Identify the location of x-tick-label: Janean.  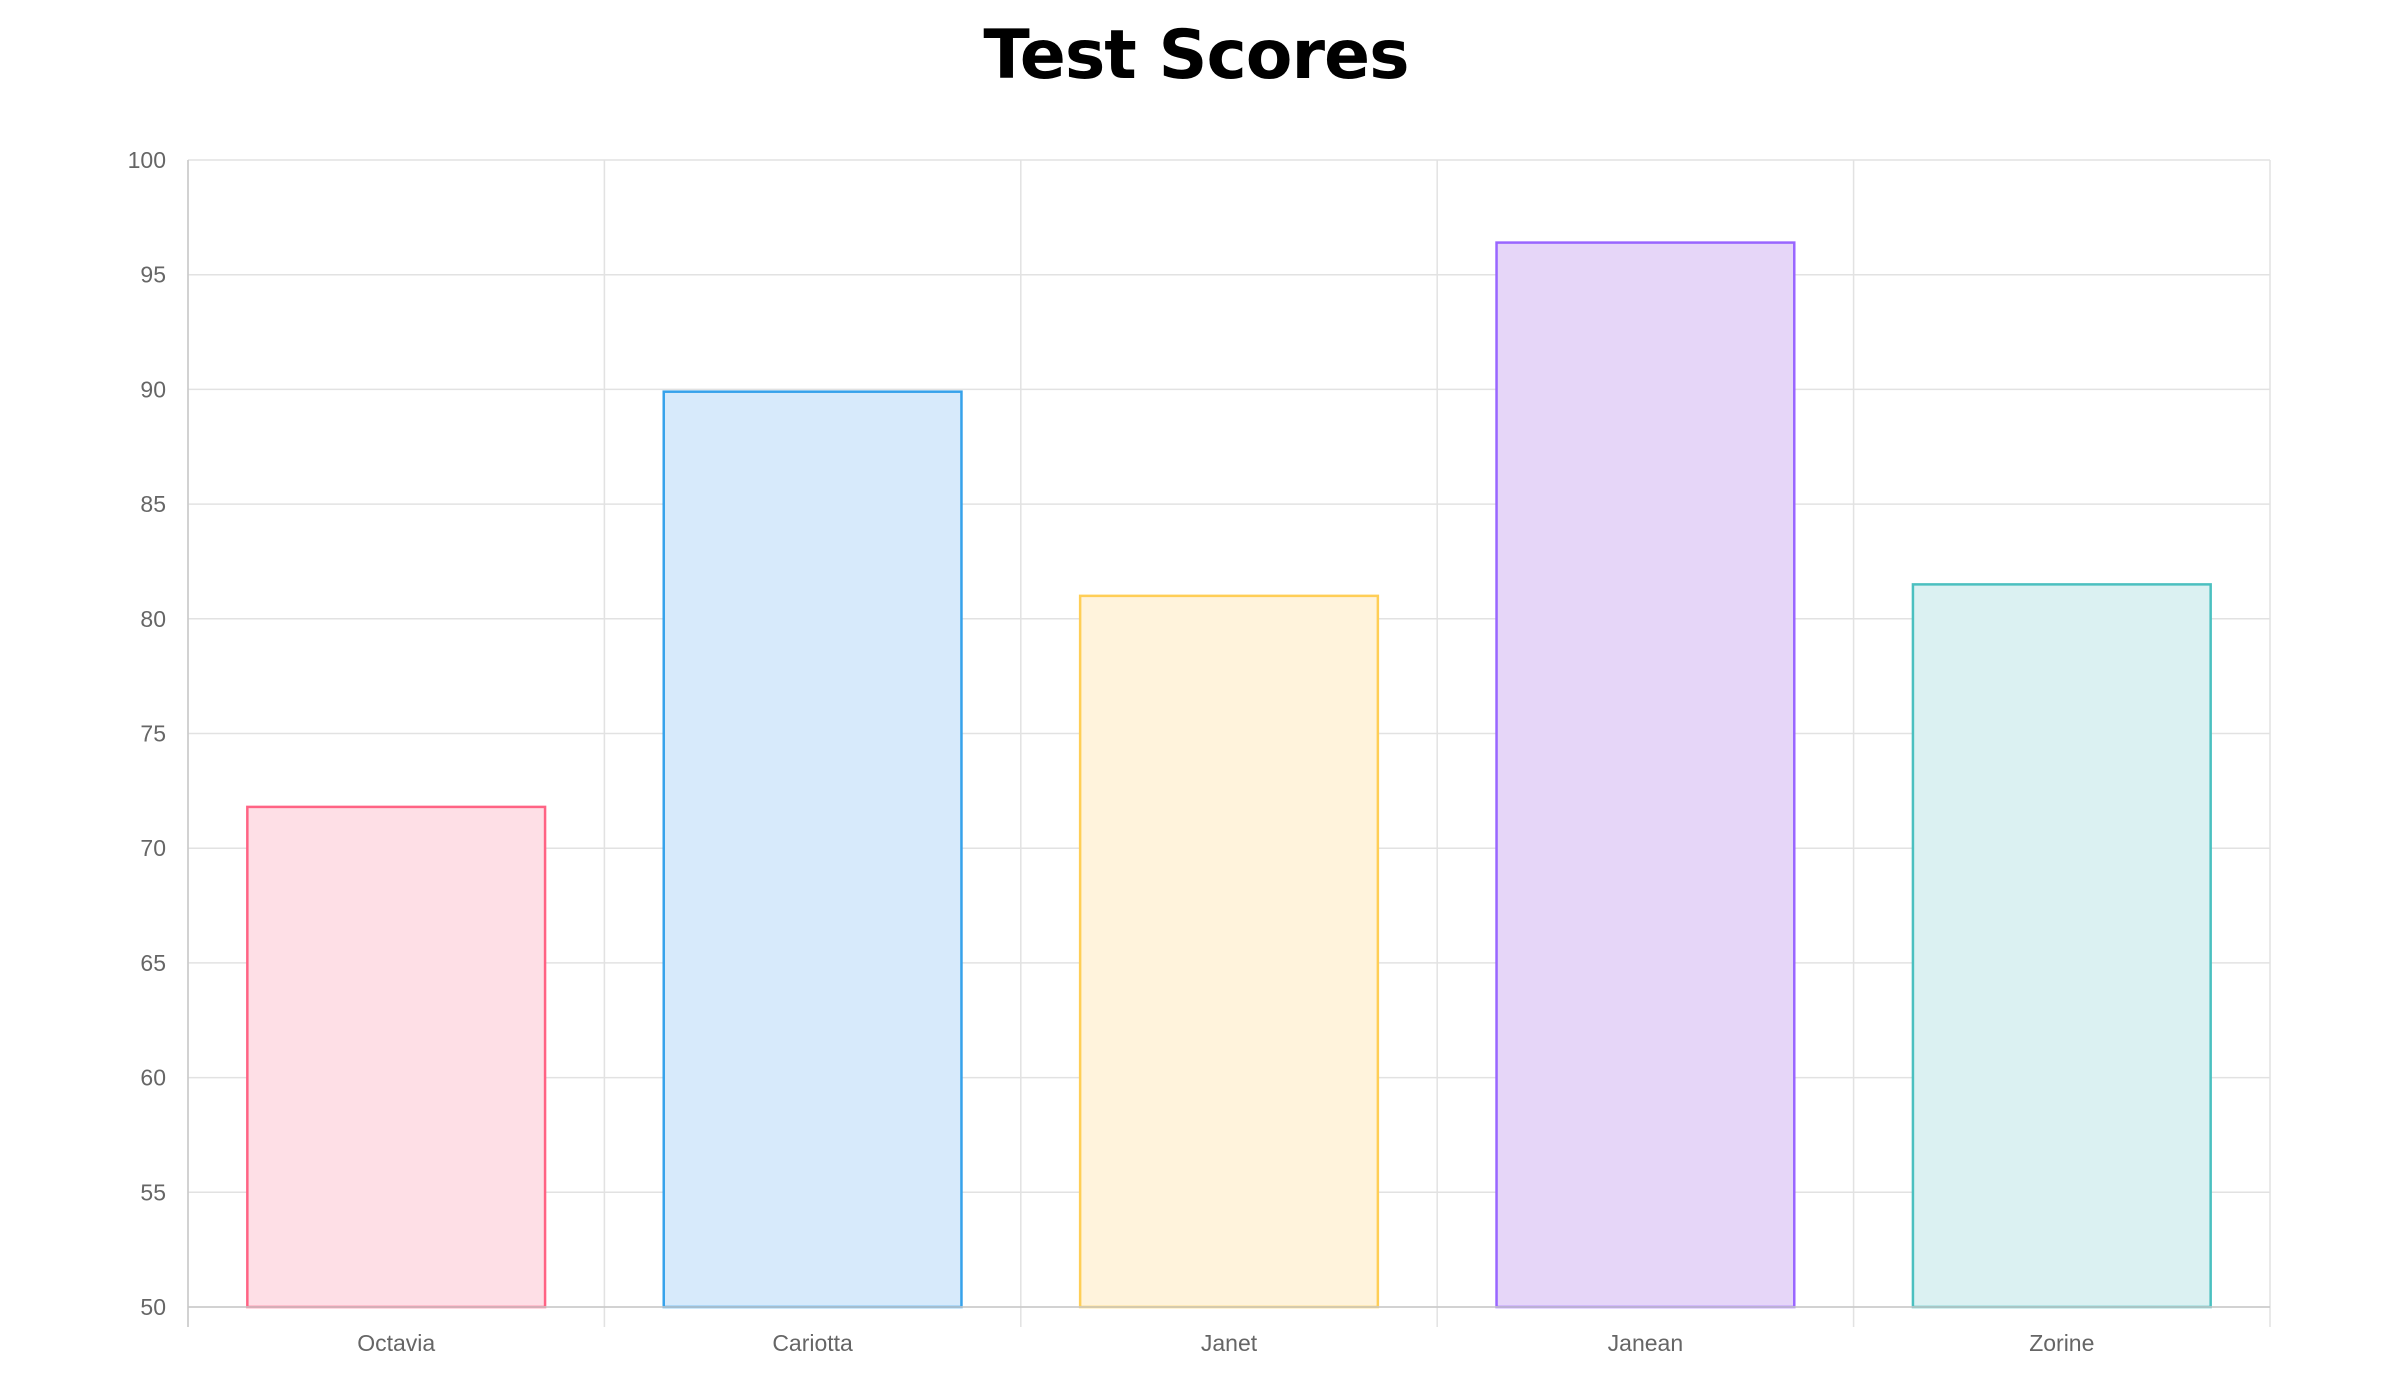
(1645, 1343).